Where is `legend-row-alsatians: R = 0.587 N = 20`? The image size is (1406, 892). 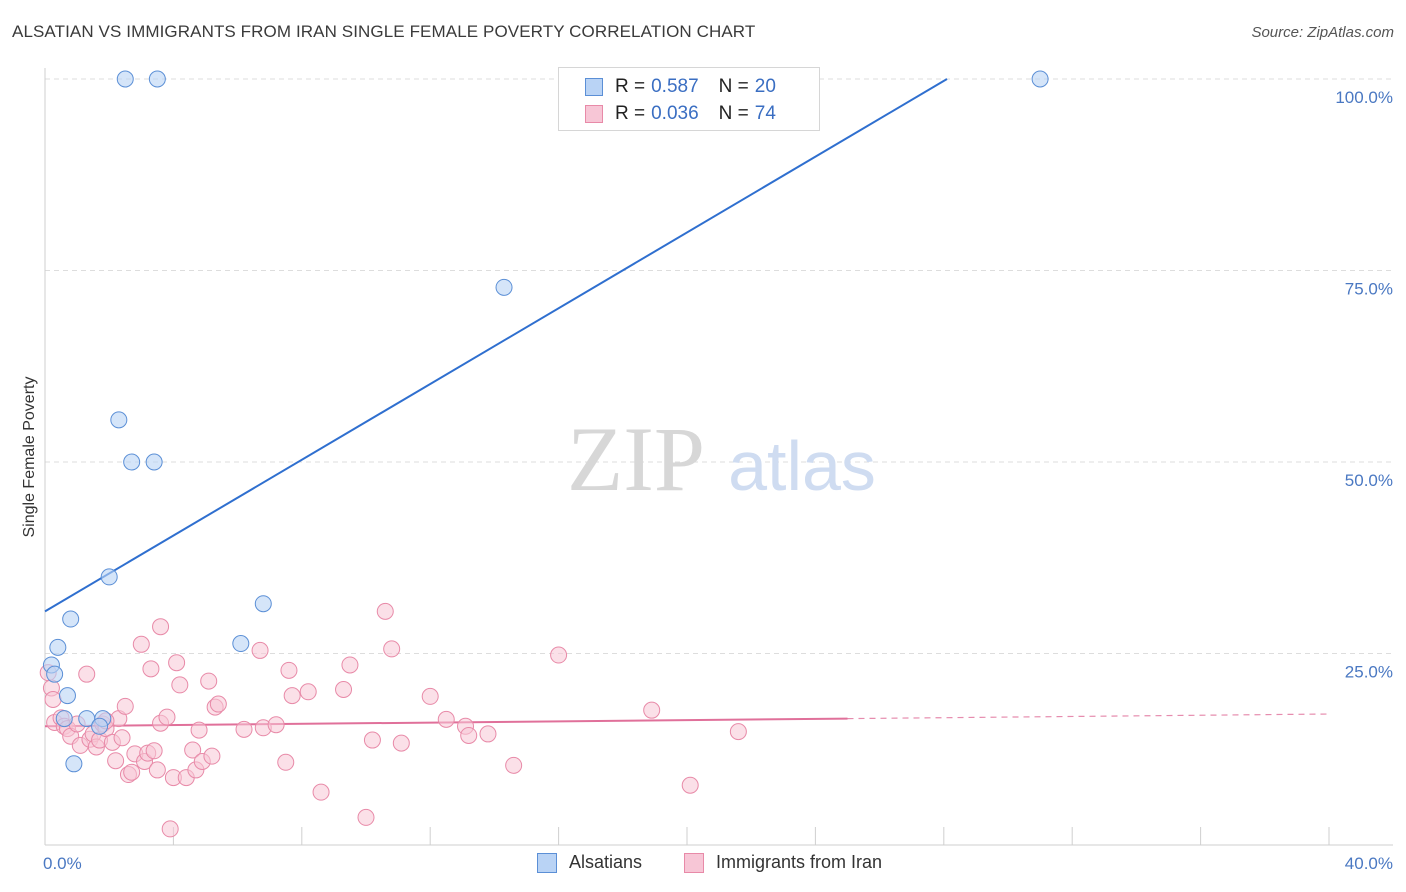
legend-row-alsatians: R = 0.587 N = 20 is located at coordinates (680, 87).